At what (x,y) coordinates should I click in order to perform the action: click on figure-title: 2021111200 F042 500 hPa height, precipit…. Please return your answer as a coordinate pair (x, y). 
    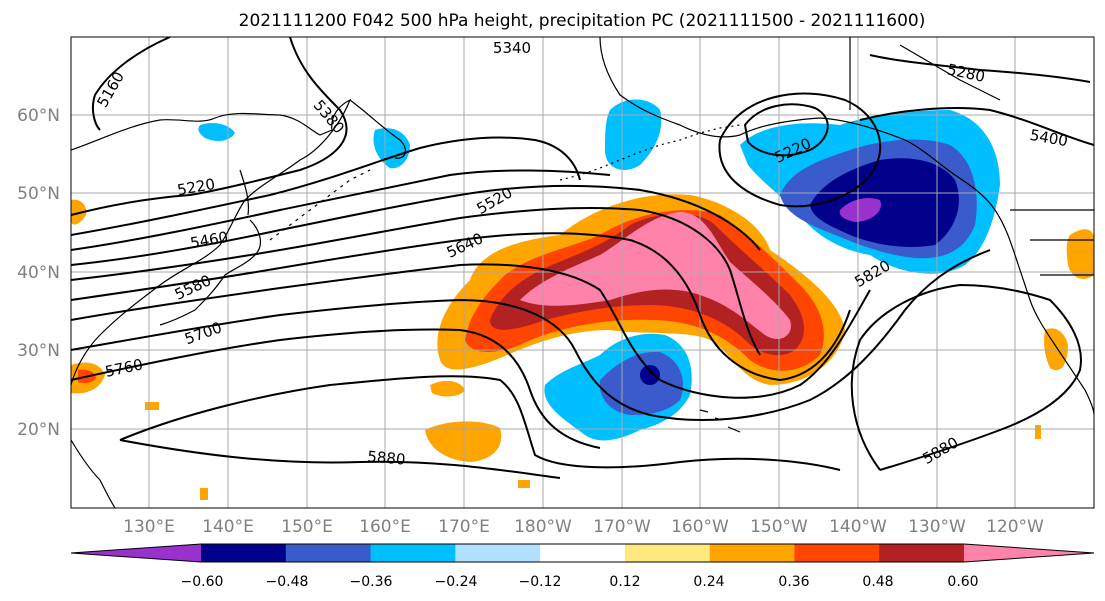
    Looking at the image, I should click on (582, 21).